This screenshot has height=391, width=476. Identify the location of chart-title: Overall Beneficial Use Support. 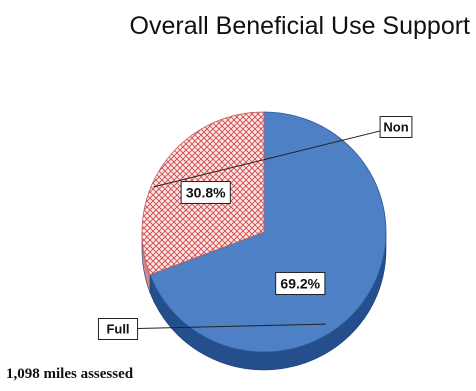
(299, 26).